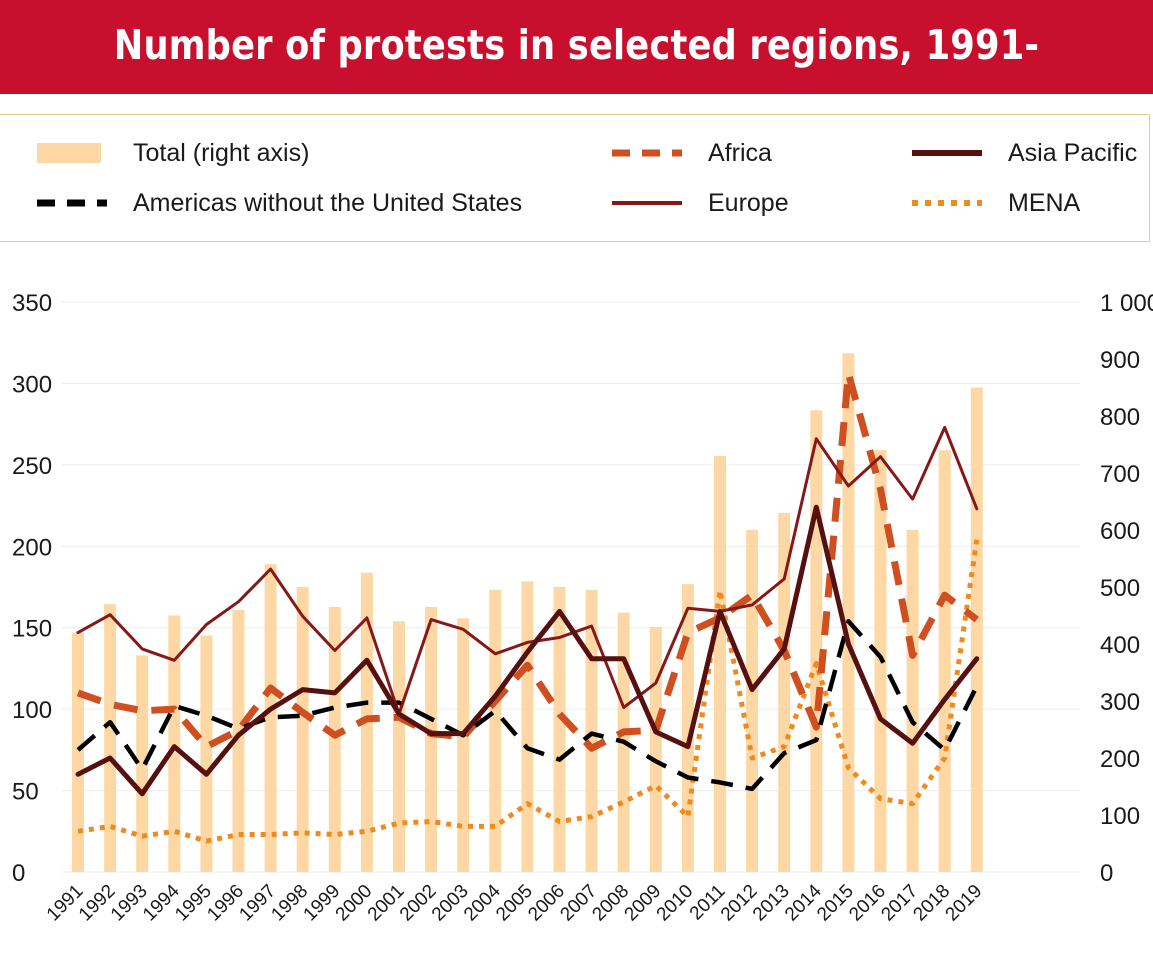 This screenshot has width=1153, height=954. I want to click on bar-total-1993, so click(142, 763).